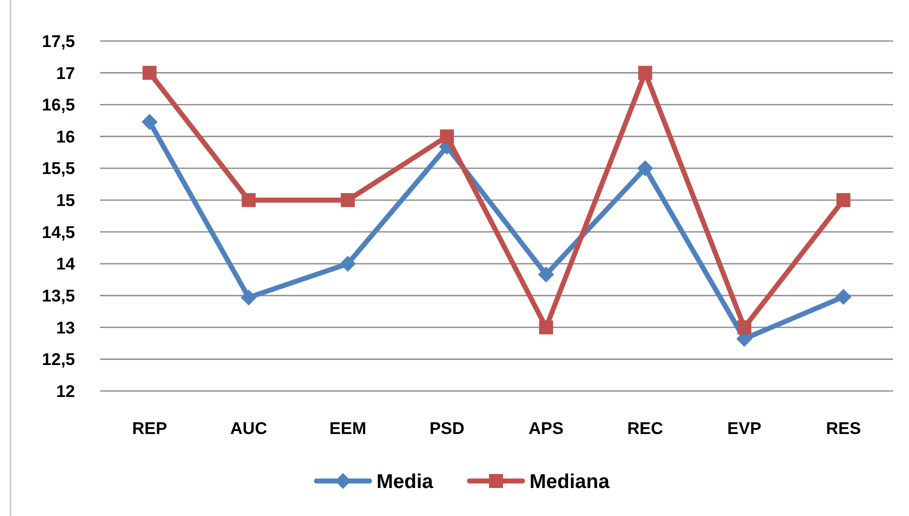  Describe the element at coordinates (249, 428) in the screenshot. I see `x-tick-label: AUC` at that location.